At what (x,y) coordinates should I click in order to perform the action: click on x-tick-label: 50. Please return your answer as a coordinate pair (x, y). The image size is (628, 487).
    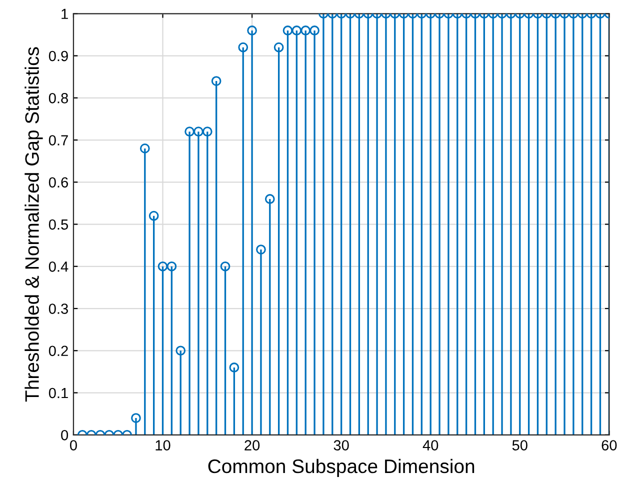
    Looking at the image, I should click on (520, 445).